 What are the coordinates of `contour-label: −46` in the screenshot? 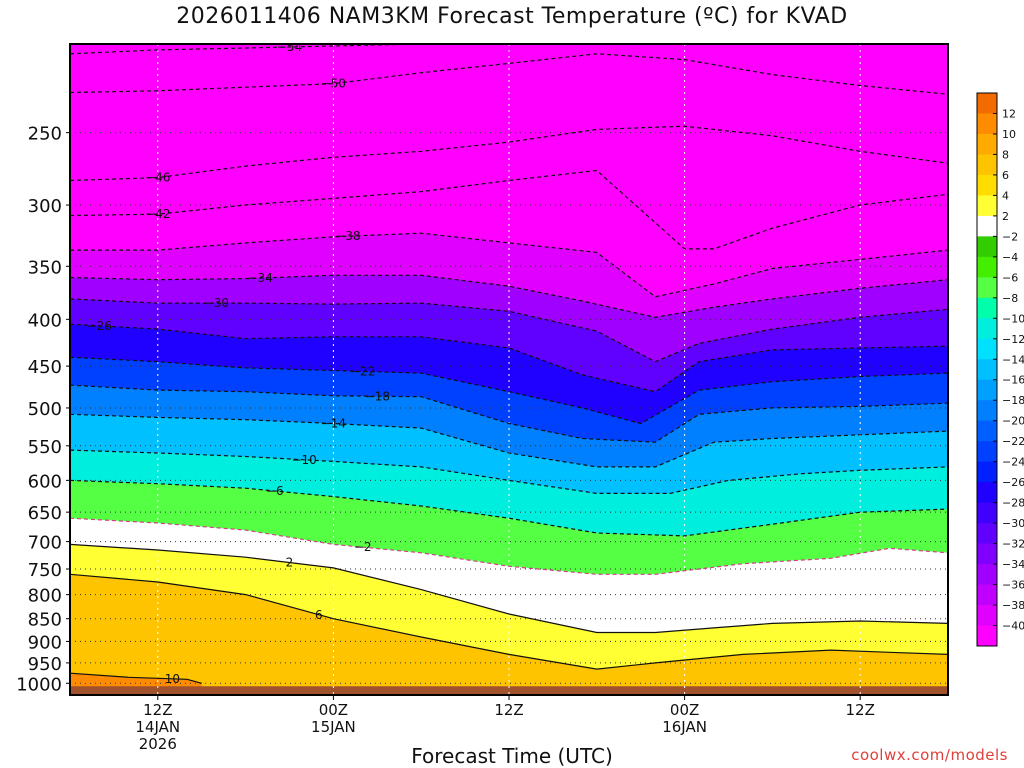 It's located at (157, 178).